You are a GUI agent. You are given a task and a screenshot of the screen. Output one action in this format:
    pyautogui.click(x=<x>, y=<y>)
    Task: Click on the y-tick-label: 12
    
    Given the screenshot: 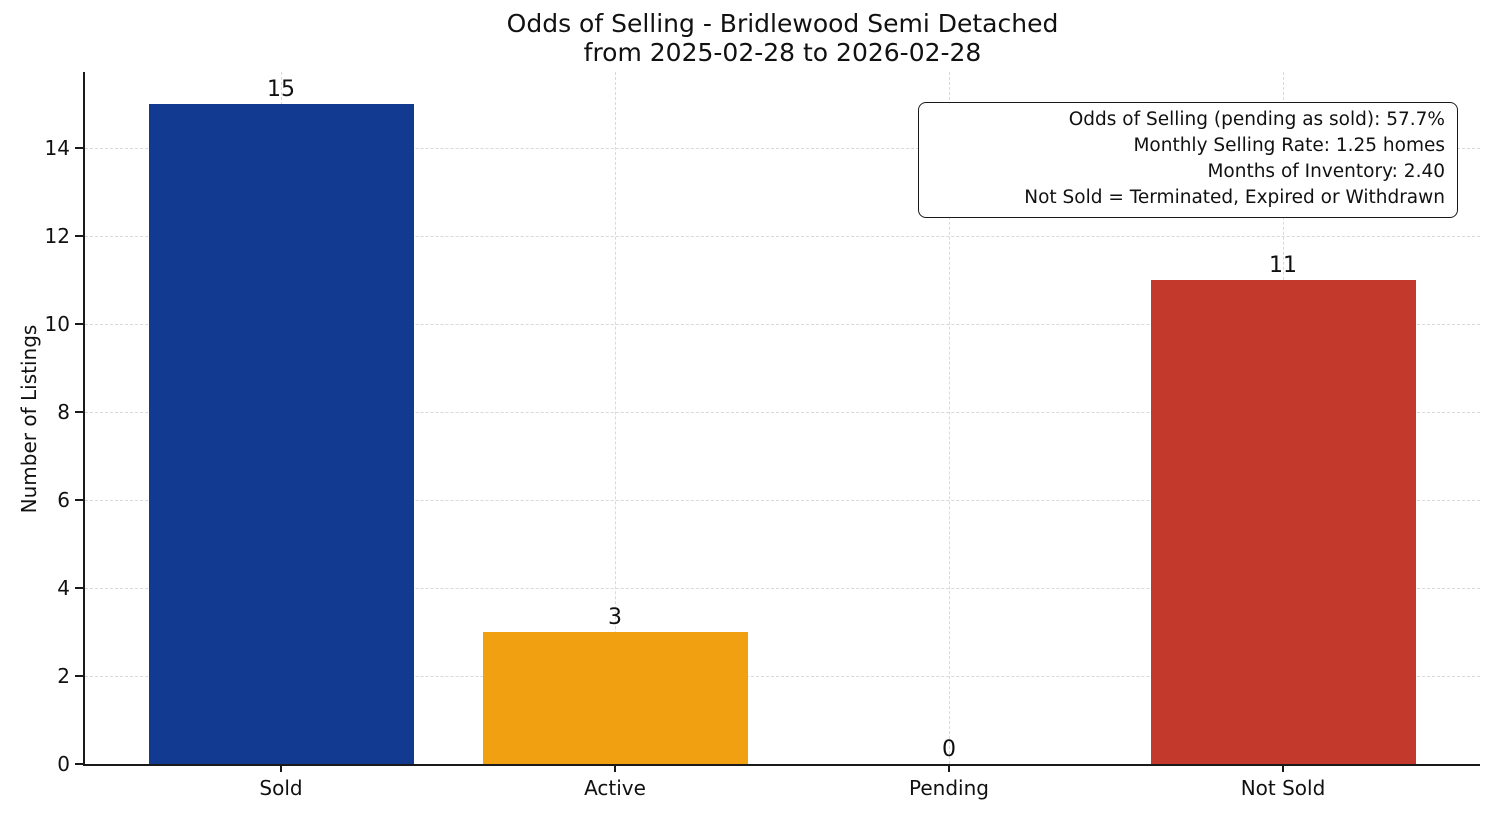 What is the action you would take?
    pyautogui.click(x=57, y=236)
    